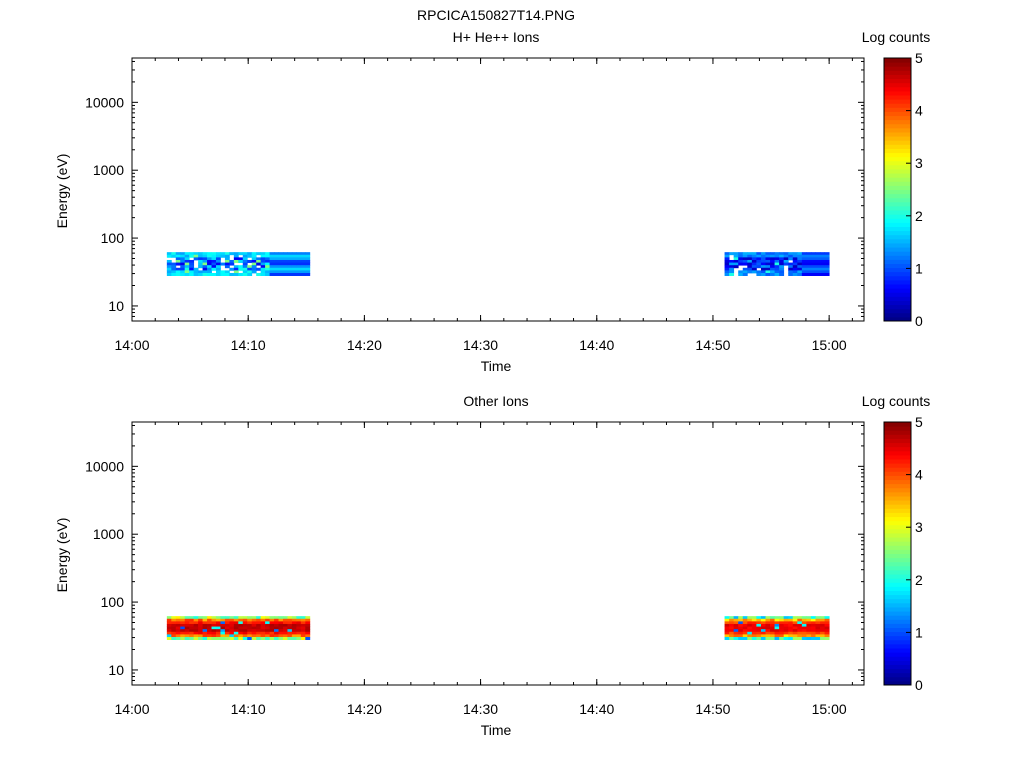 The image size is (1024, 768). I want to click on x-tick-label: 14:00, so click(131, 709).